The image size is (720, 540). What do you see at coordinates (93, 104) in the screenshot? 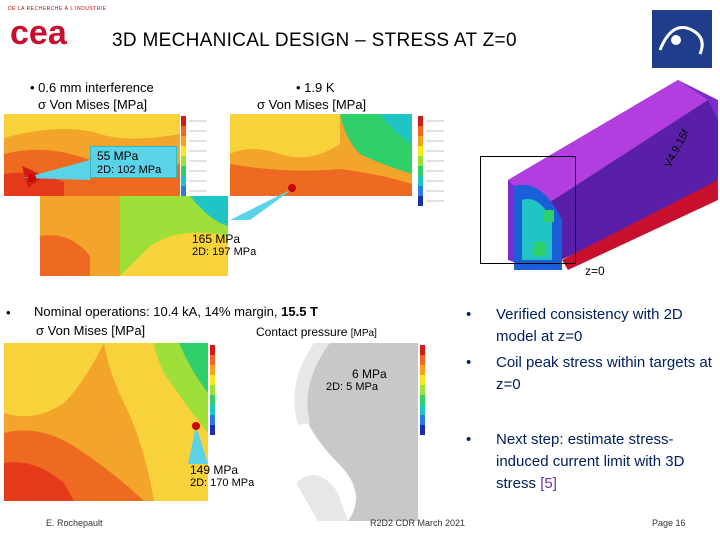
I see `von-mises-label-left: σ Von Mises [MPa]` at bounding box center [93, 104].